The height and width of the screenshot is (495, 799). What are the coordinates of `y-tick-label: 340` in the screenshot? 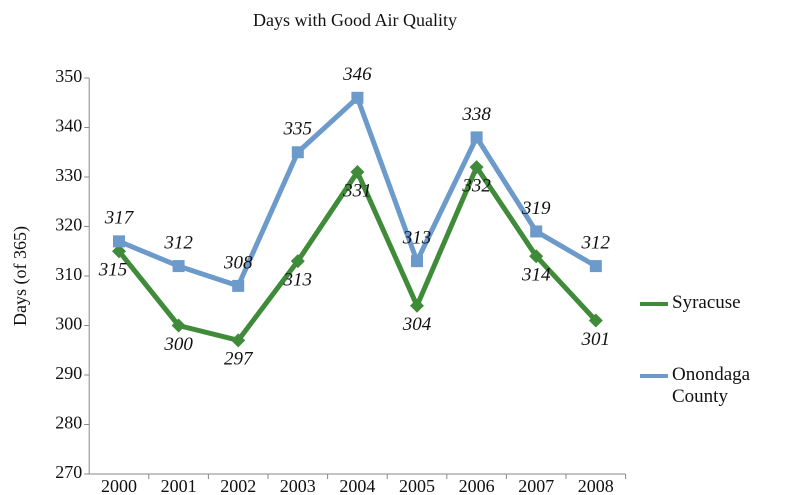 It's located at (68, 126).